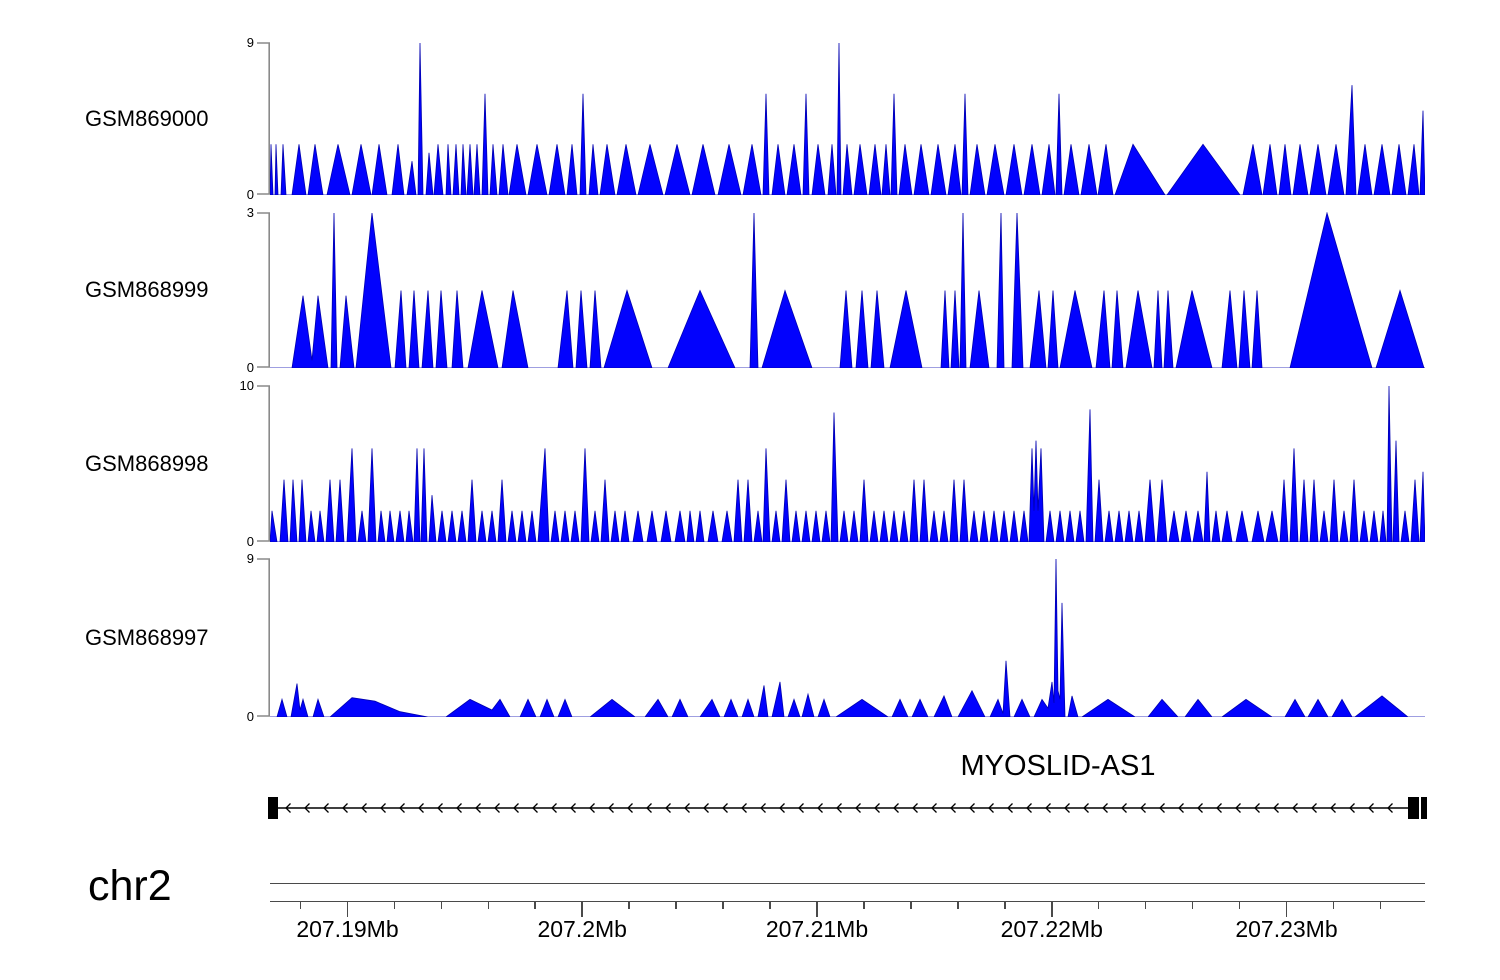 This screenshot has height=980, width=1500. What do you see at coordinates (847, 808) in the screenshot?
I see `gene-model-glyph` at bounding box center [847, 808].